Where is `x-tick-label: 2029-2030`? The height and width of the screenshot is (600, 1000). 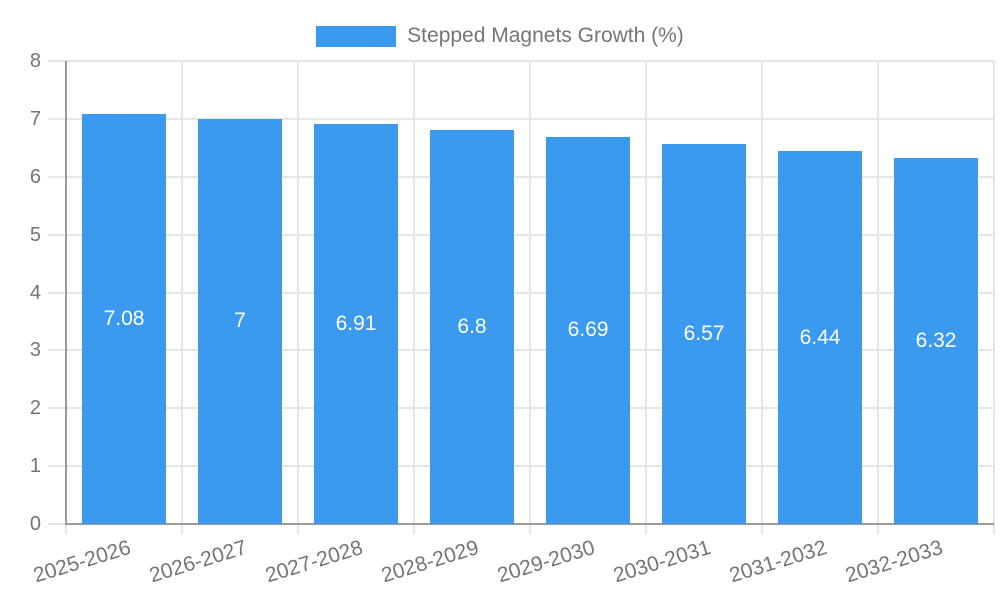
x-tick-label: 2029-2030 is located at coordinates (546, 561).